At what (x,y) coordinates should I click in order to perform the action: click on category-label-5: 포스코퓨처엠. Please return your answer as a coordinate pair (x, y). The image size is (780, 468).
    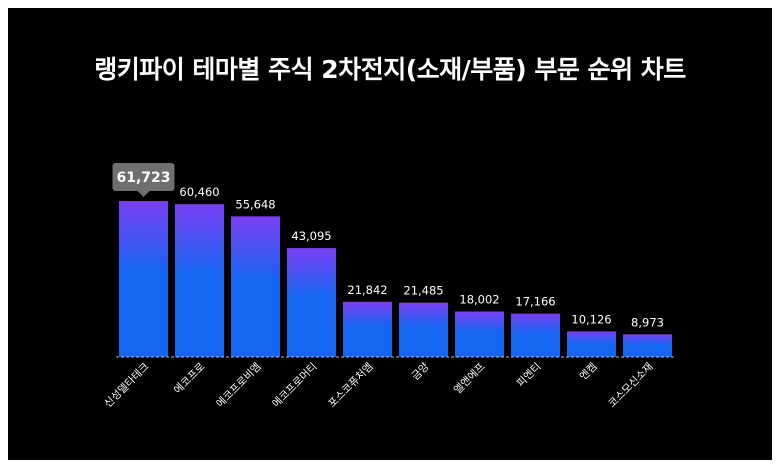
    Looking at the image, I should click on (350, 385).